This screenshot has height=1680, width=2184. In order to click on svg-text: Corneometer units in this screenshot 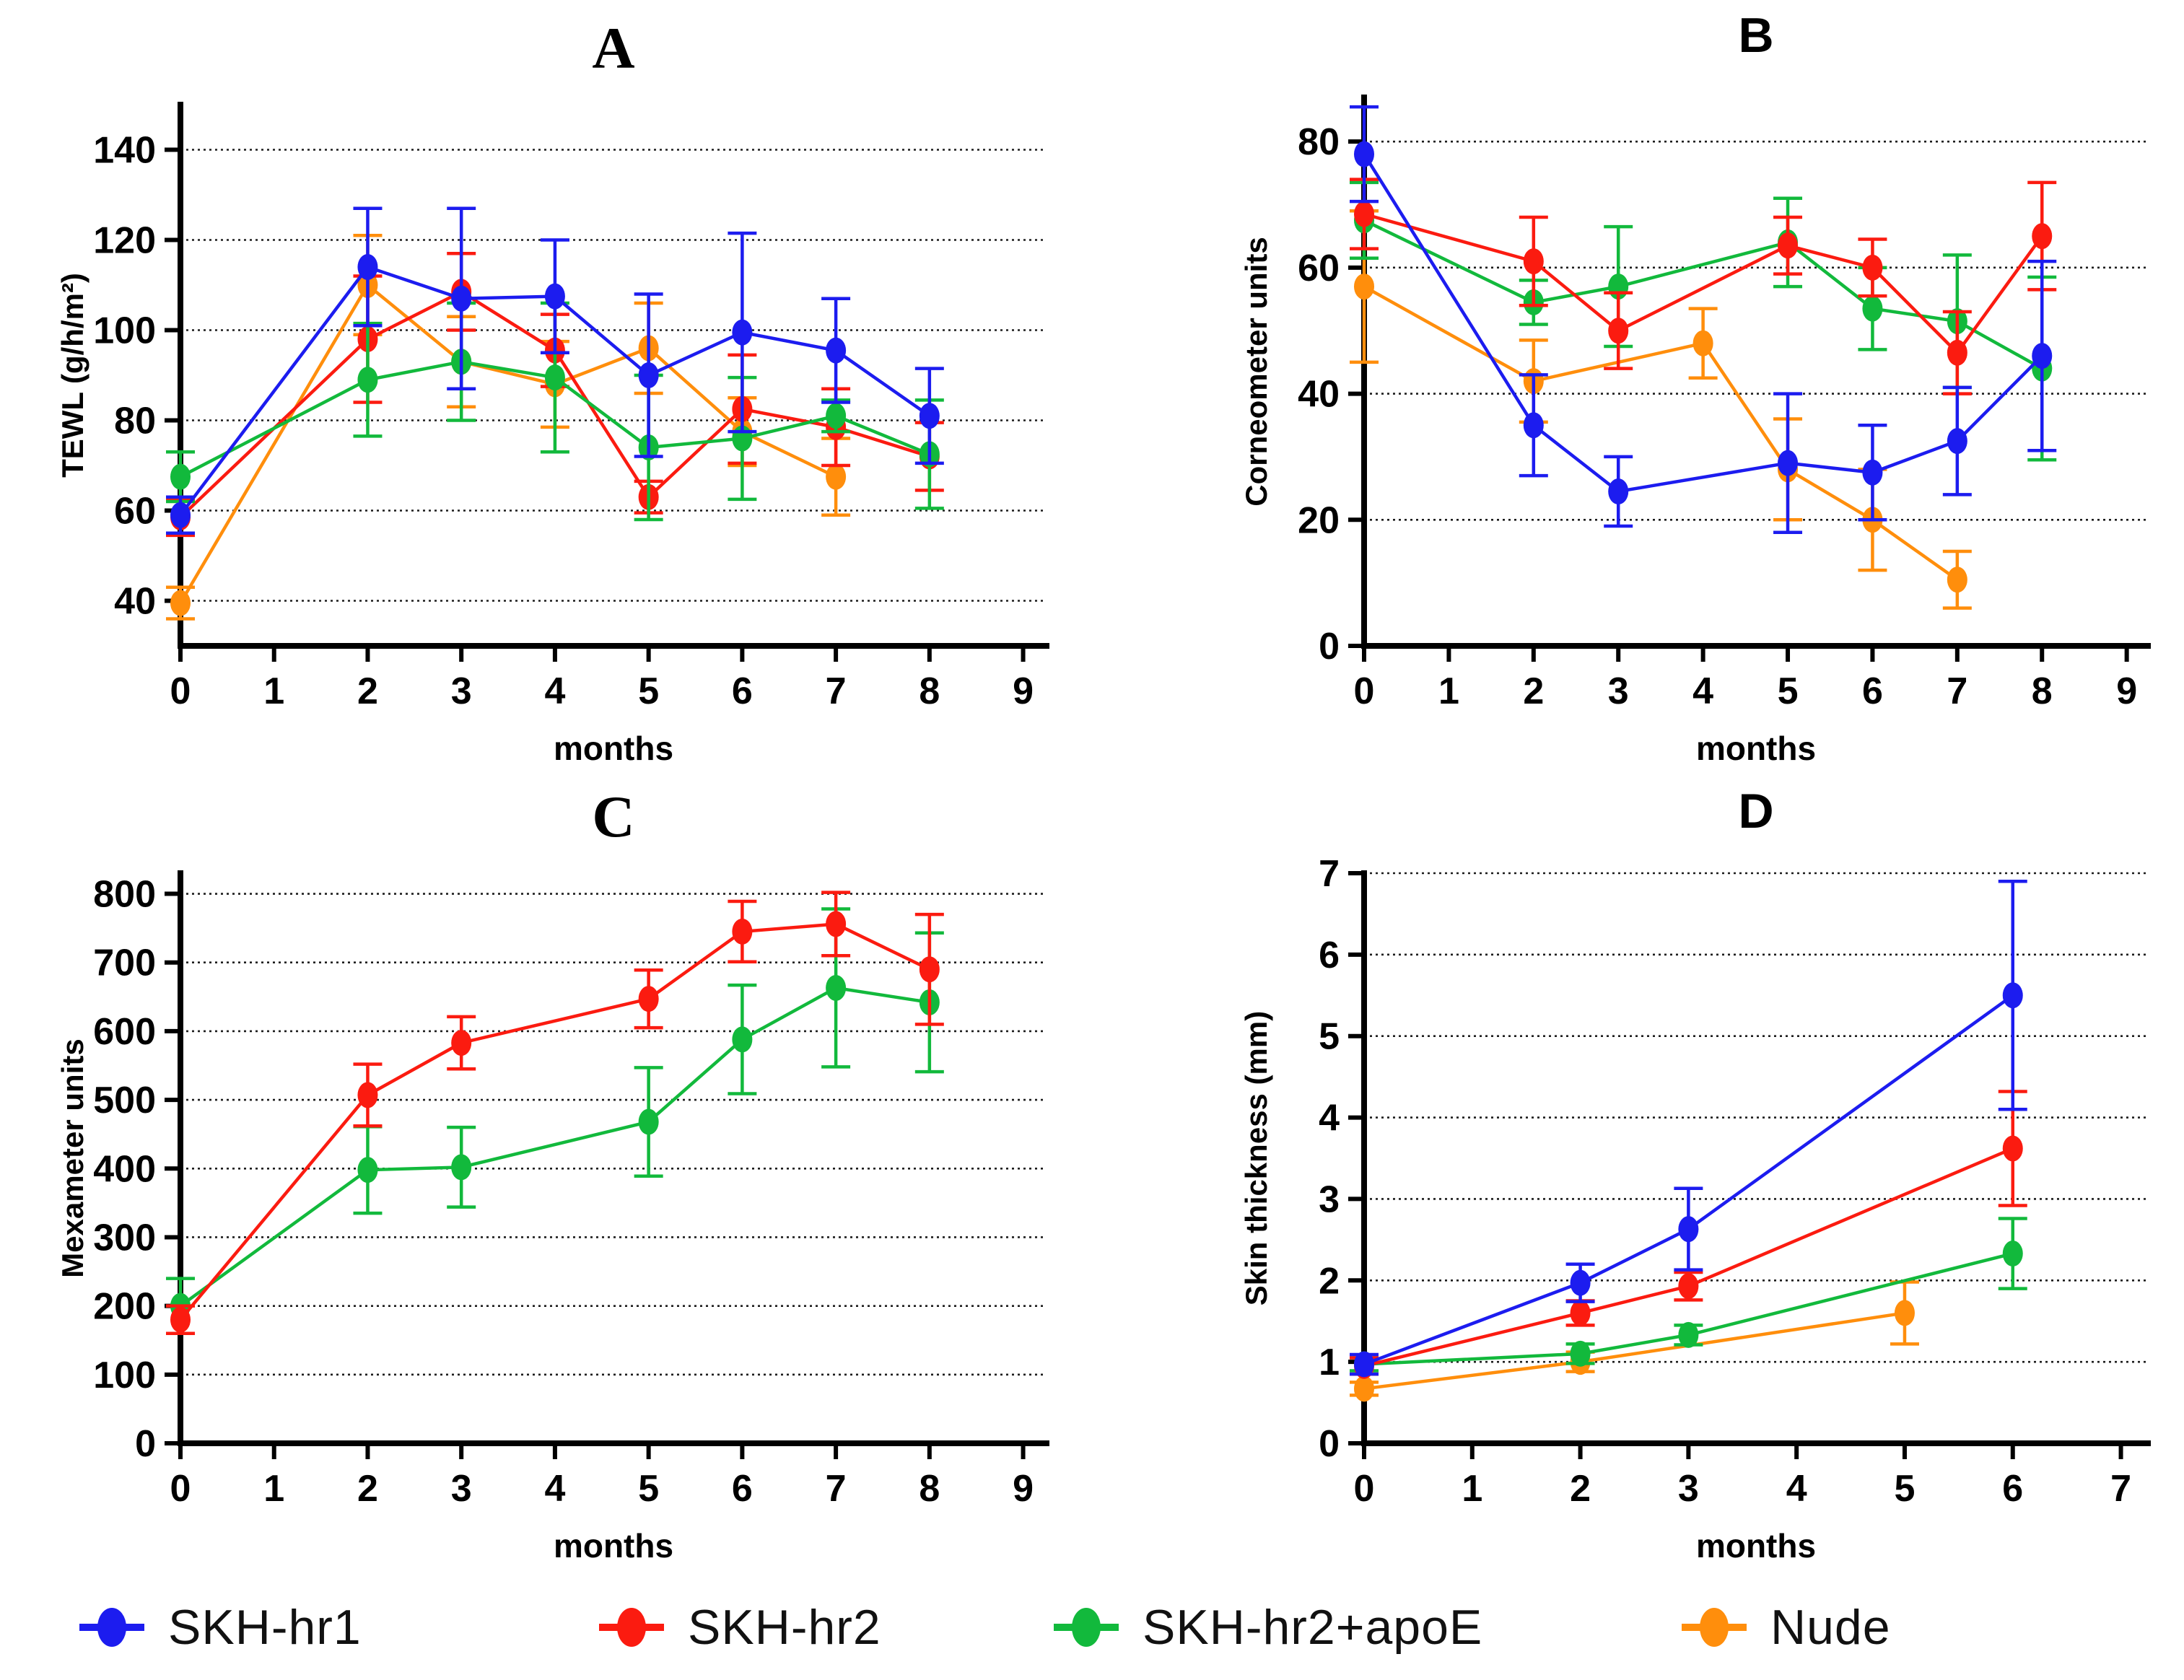, I will do `click(1256, 371)`.